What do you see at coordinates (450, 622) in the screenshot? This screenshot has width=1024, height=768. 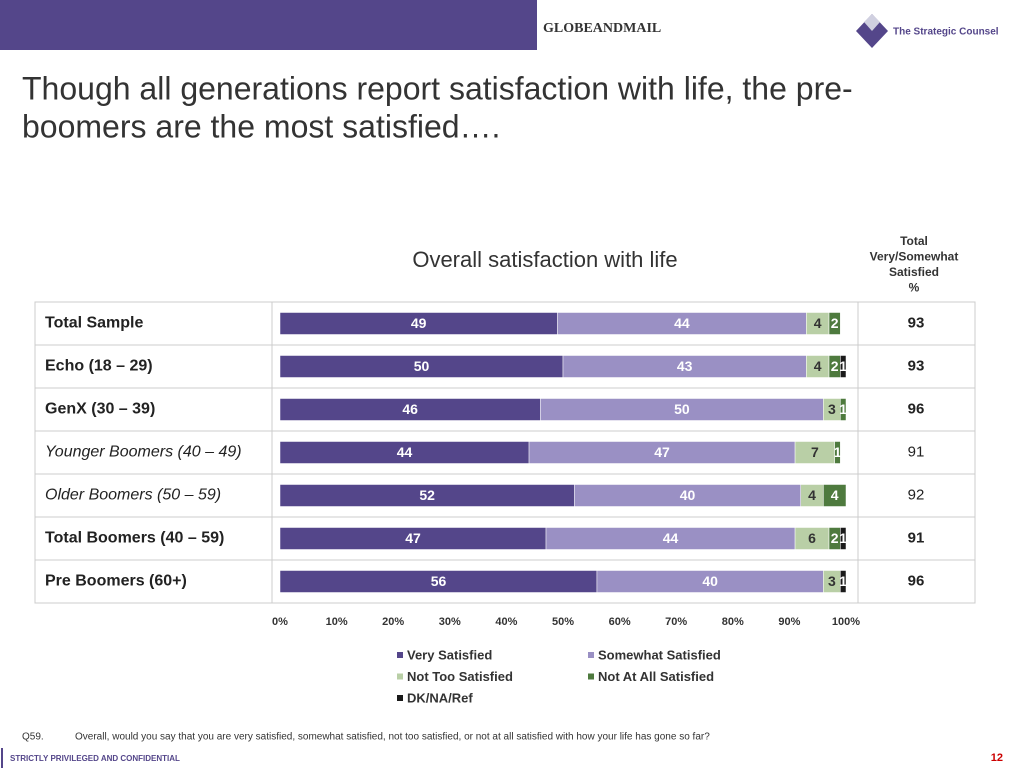 I see `x-tick-label: 30%` at bounding box center [450, 622].